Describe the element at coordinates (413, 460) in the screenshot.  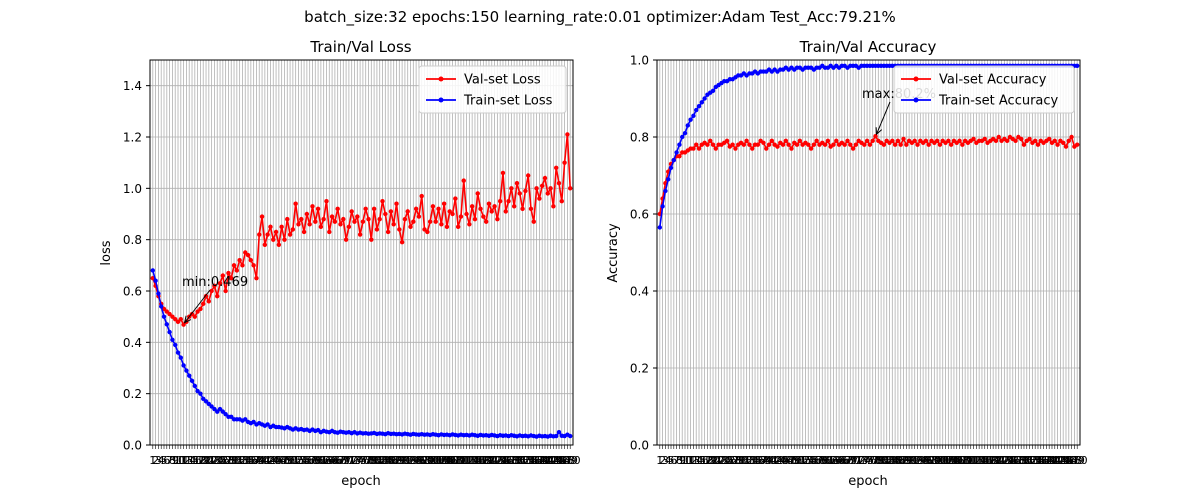
I see `loss-xtick-label: 94` at that location.